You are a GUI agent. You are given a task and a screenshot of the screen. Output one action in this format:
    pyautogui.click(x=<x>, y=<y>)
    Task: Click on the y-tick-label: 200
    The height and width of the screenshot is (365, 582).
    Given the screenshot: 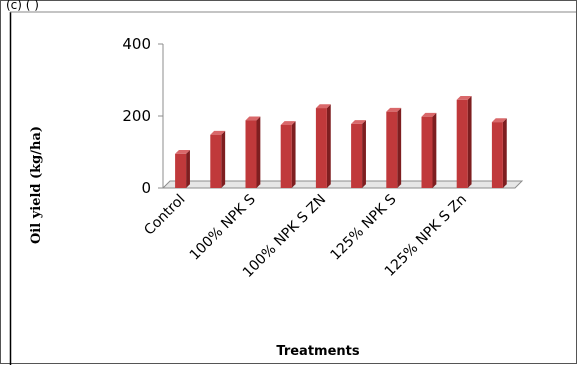 What is the action you would take?
    pyautogui.click(x=136, y=116)
    